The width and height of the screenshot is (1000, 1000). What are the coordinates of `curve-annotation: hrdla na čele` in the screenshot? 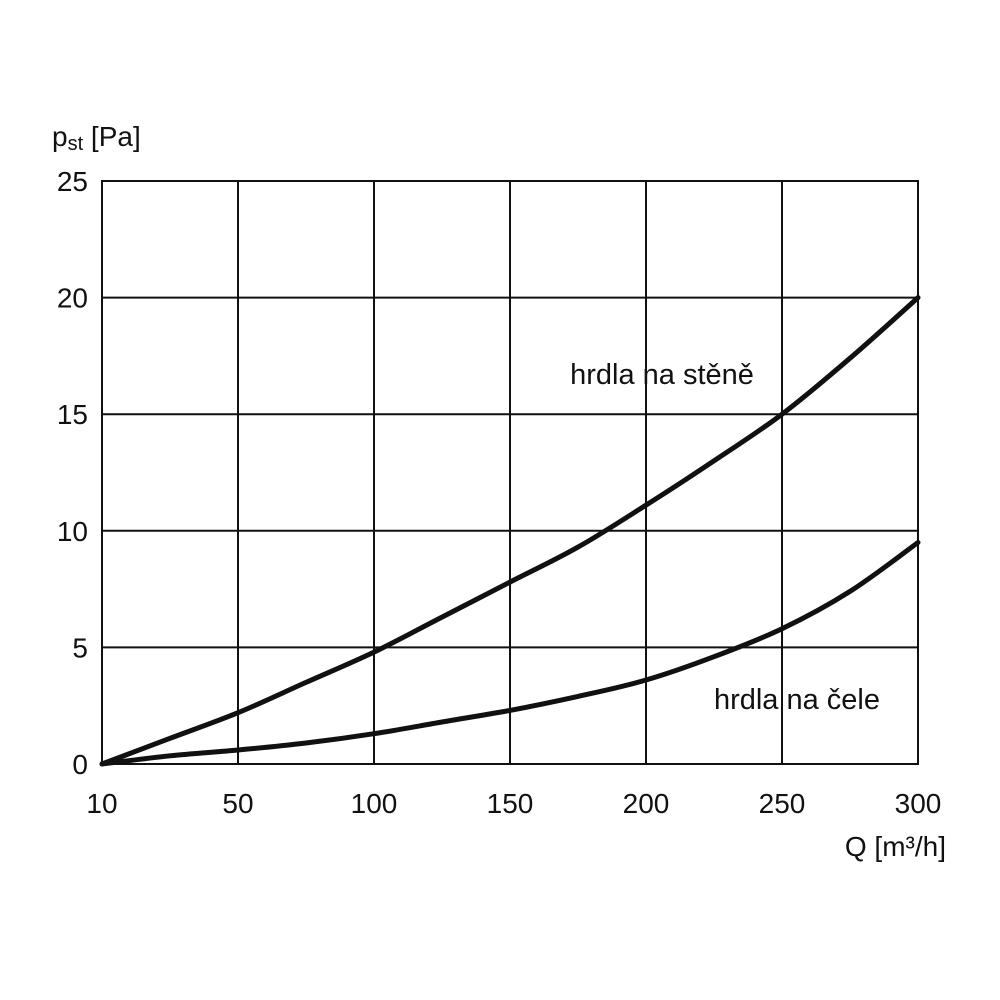 It's located at (797, 700).